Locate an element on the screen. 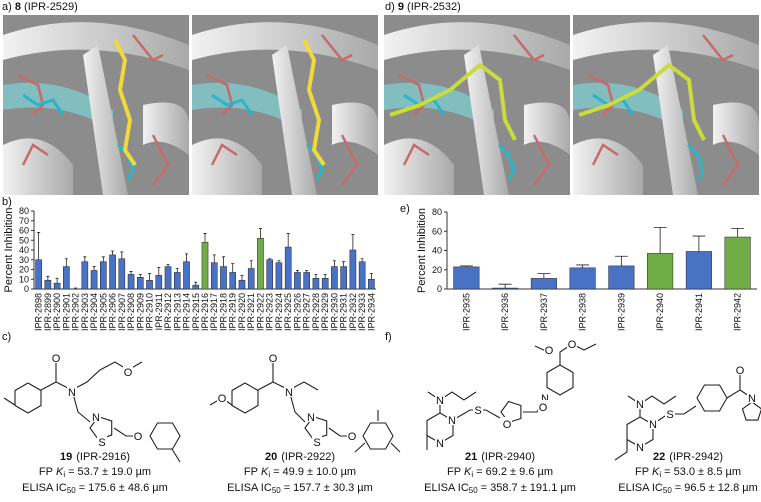  x-tick-label: IPR-2928 is located at coordinates (316, 312).